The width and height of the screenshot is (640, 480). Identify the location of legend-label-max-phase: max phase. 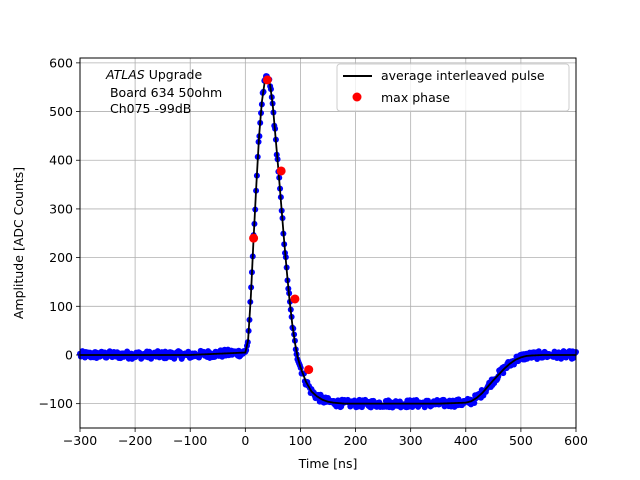
(415, 97).